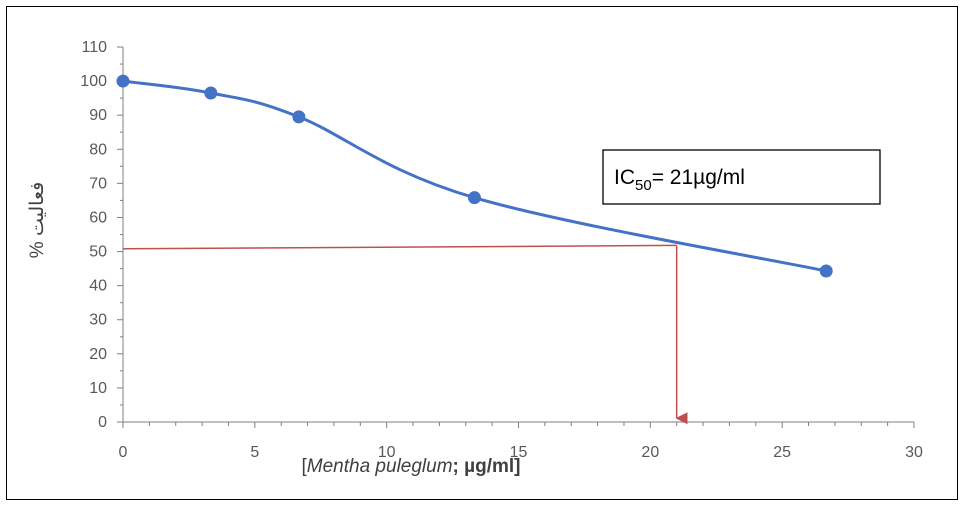  I want to click on x-tick-label: 20, so click(650, 452).